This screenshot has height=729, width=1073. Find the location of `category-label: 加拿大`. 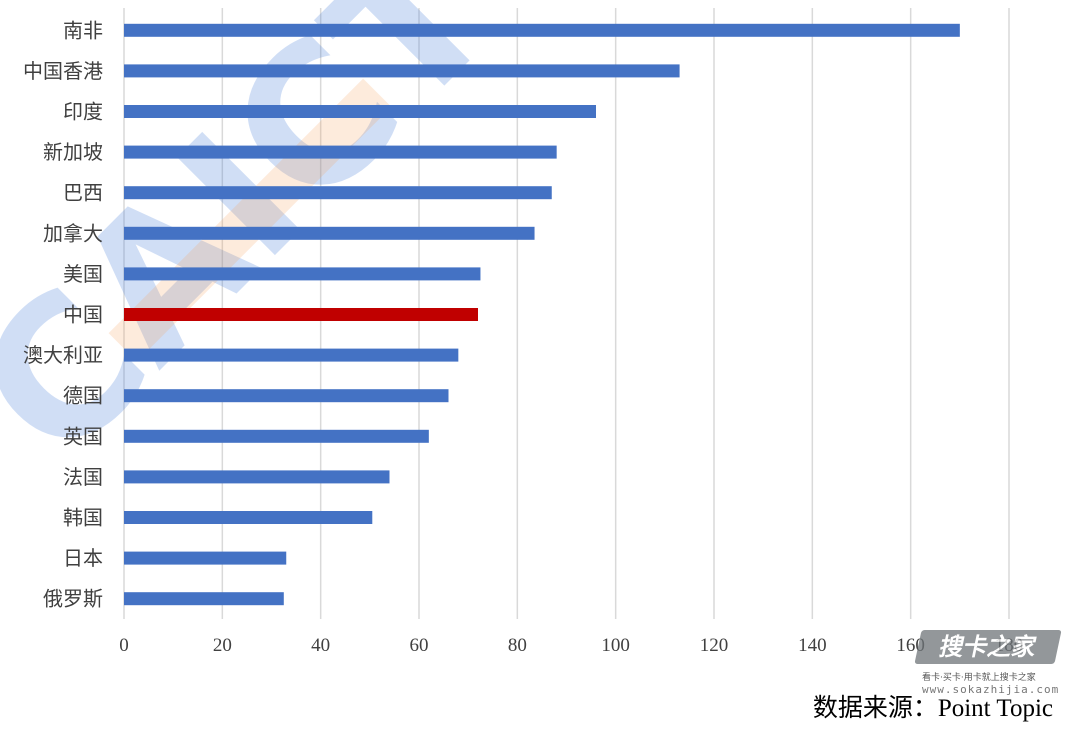

category-label: 加拿大 is located at coordinates (73, 233).